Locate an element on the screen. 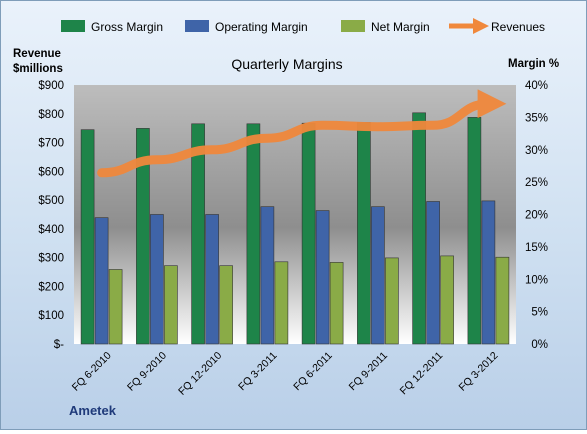 This screenshot has width=587, height=434. legend-swatch-net-margin is located at coordinates (353, 26).